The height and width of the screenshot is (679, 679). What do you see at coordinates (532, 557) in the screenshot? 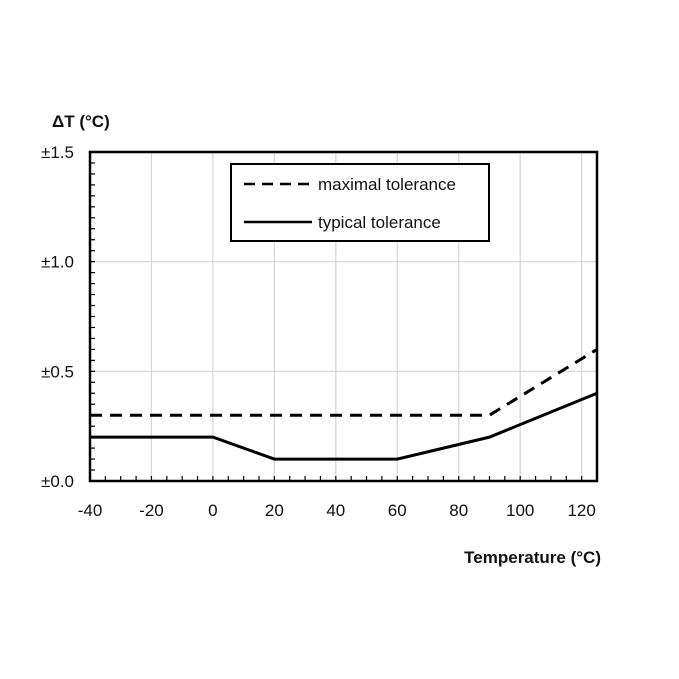
I see `x-axis-title: Temperature (°C)` at bounding box center [532, 557].